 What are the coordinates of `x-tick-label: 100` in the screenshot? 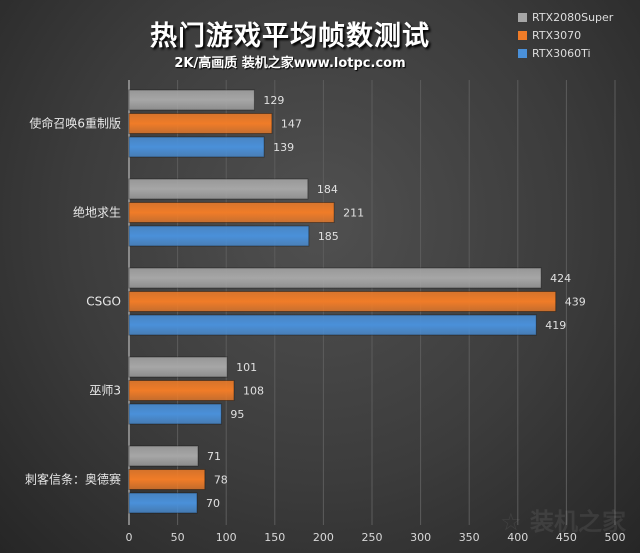 It's located at (226, 537).